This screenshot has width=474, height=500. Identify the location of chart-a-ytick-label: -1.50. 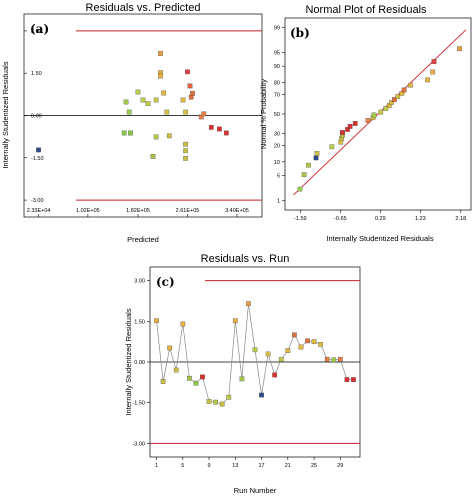
(37, 159).